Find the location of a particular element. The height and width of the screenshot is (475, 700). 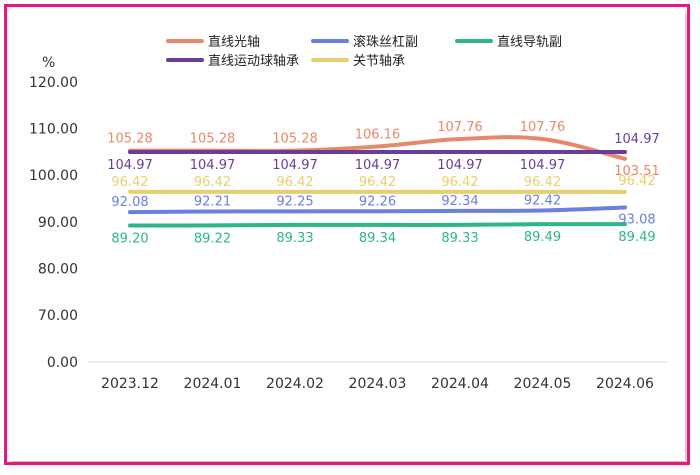

data-label: 93.08 is located at coordinates (636, 219).